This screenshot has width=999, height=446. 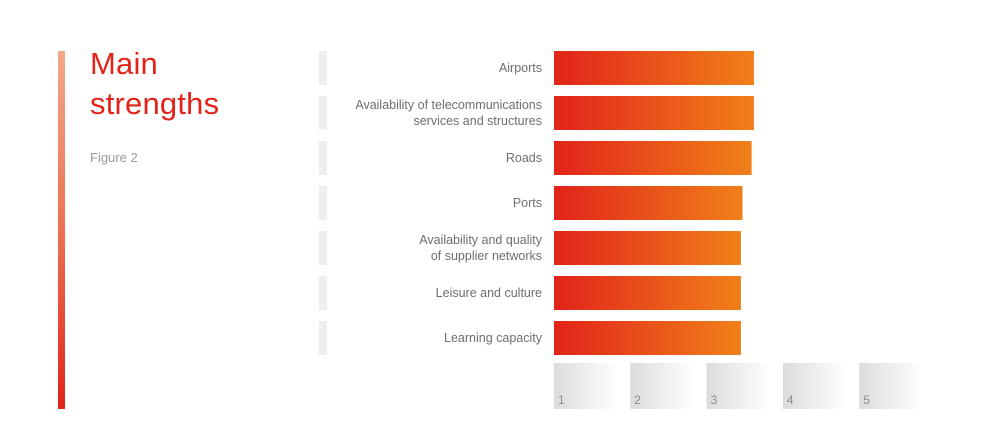 What do you see at coordinates (523, 158) in the screenshot?
I see `category-label-line: Roads` at bounding box center [523, 158].